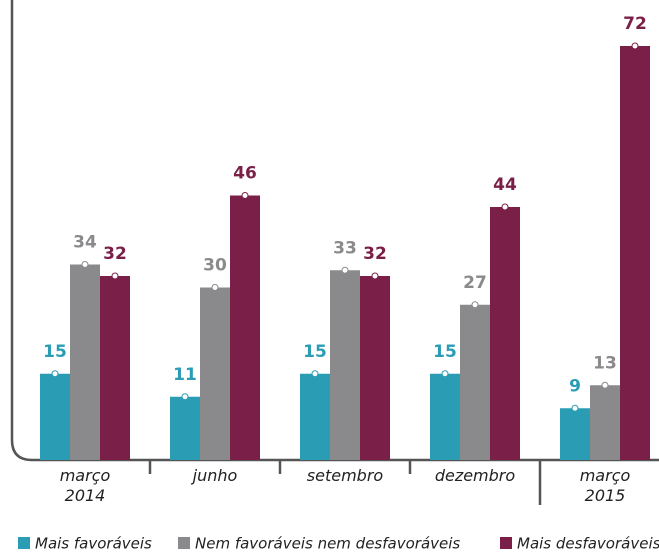 The image size is (659, 553). Describe the element at coordinates (575, 386) in the screenshot. I see `value-label: 9` at that location.